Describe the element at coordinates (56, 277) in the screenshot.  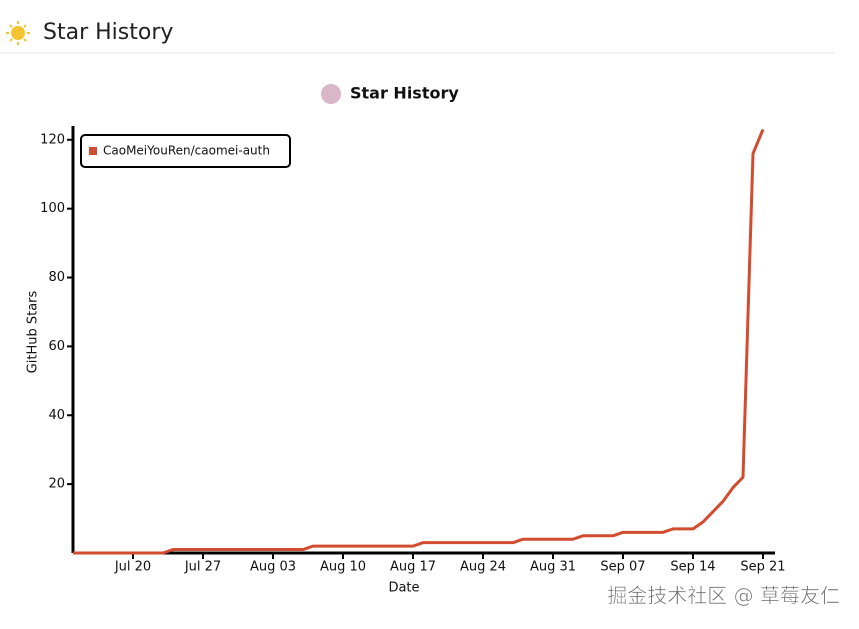
I see `y-tick-label: 80` at that location.